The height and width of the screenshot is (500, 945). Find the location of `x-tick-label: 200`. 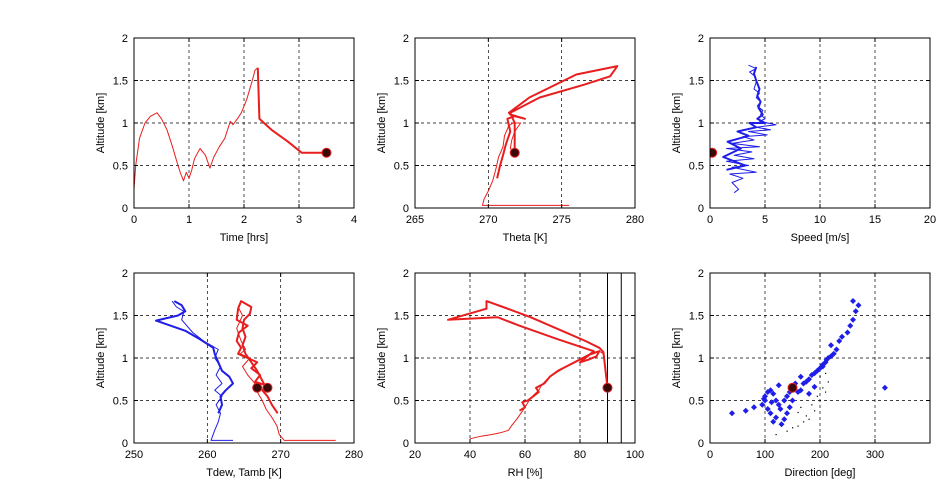

x-tick-label: 200 is located at coordinates (820, 455).